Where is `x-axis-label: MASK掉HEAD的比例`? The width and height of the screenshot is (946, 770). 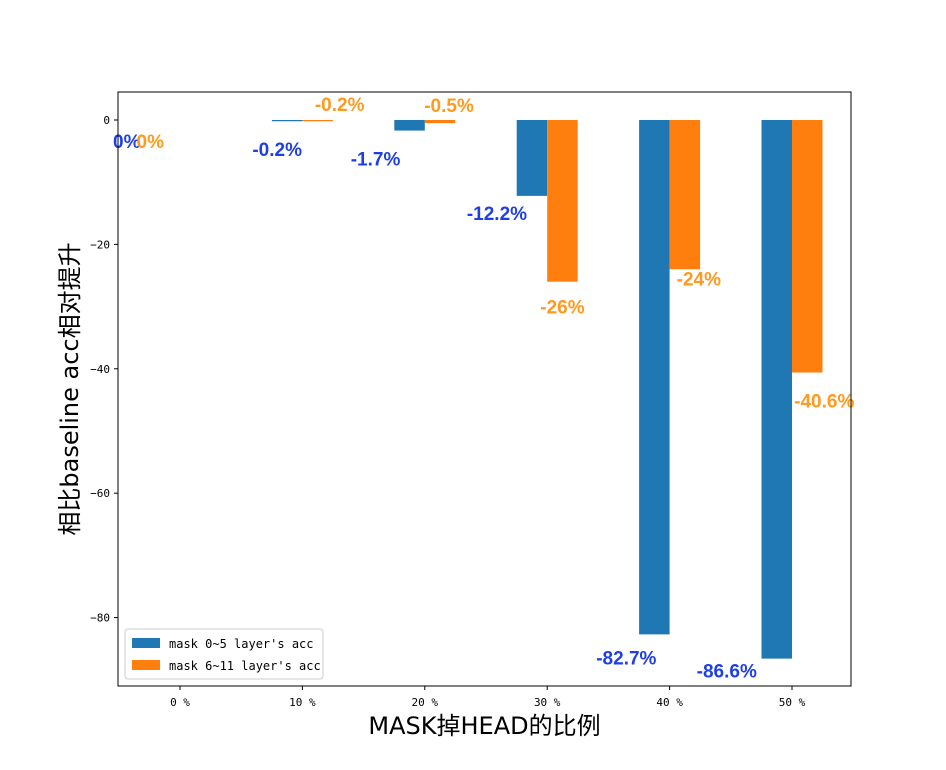
x-axis-label: MASK掉HEAD的比例 is located at coordinates (484, 726).